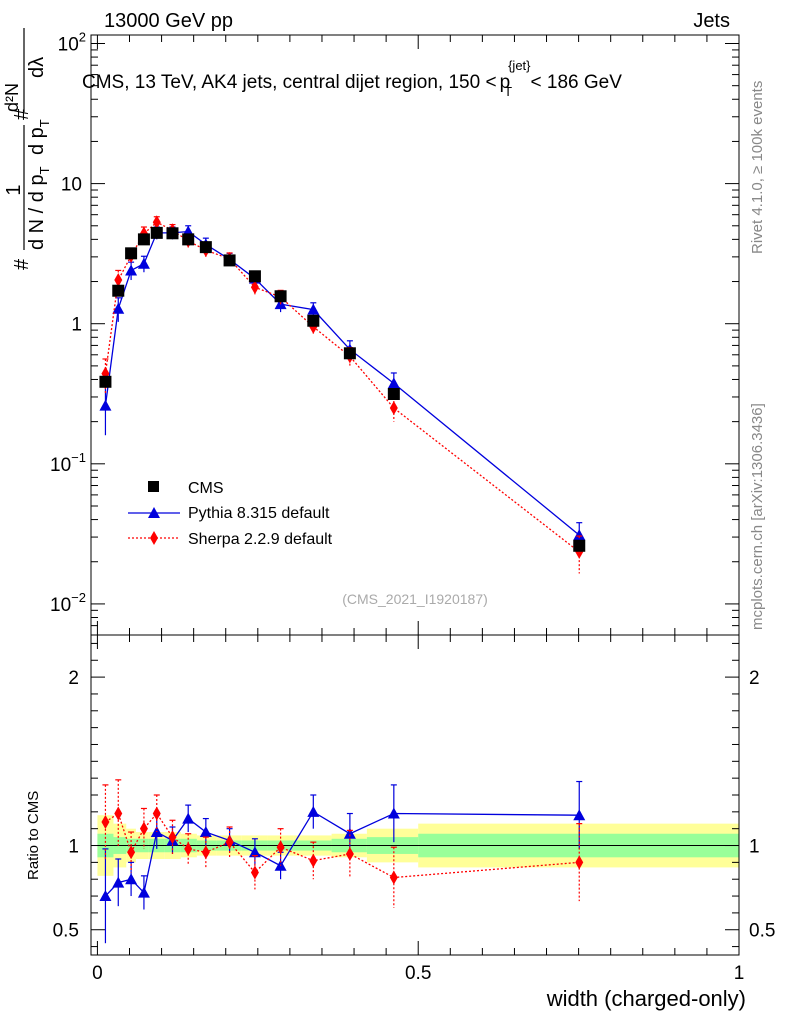 This screenshot has width=786, height=1024. What do you see at coordinates (97, 973) in the screenshot?
I see `x-tick-label: 0` at bounding box center [97, 973].